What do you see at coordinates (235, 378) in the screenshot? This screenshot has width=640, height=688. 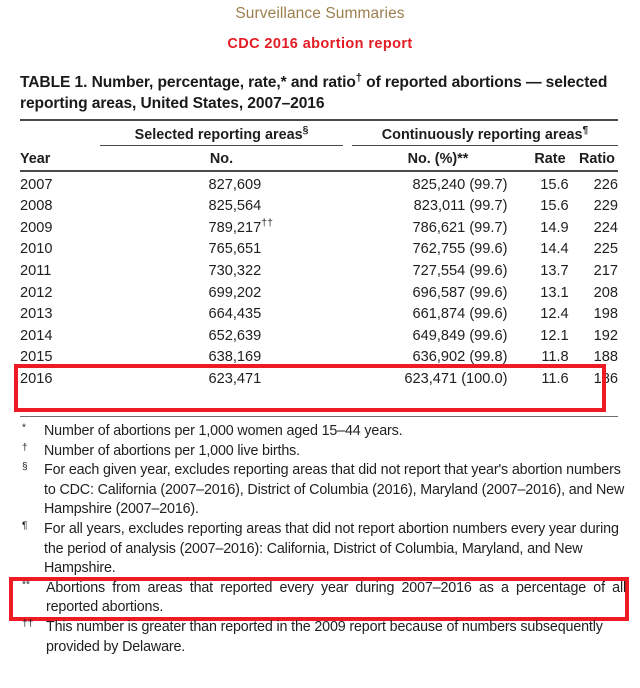 I see `cell-no: 623,471` at bounding box center [235, 378].